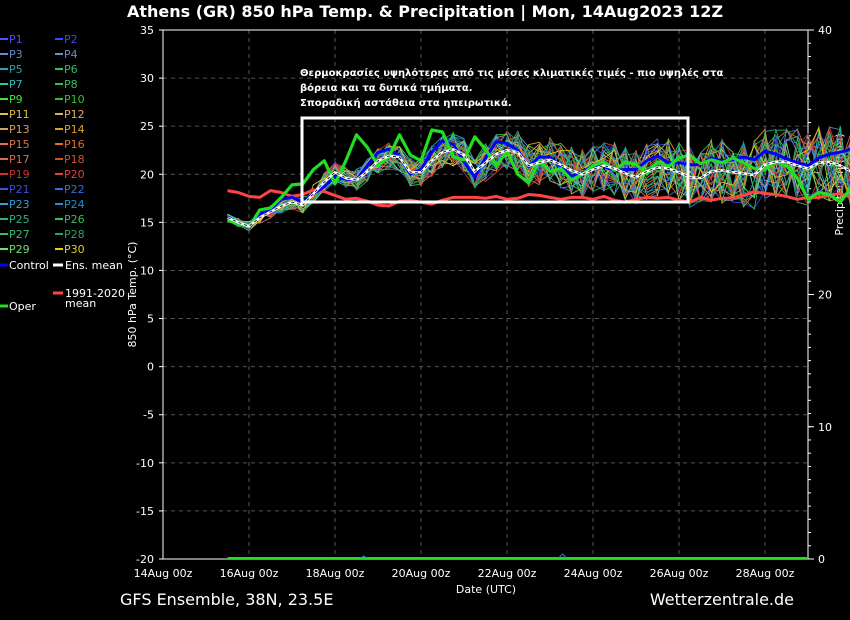 The height and width of the screenshot is (620, 850). I want to click on legend-label-oper: Oper, so click(22, 306).